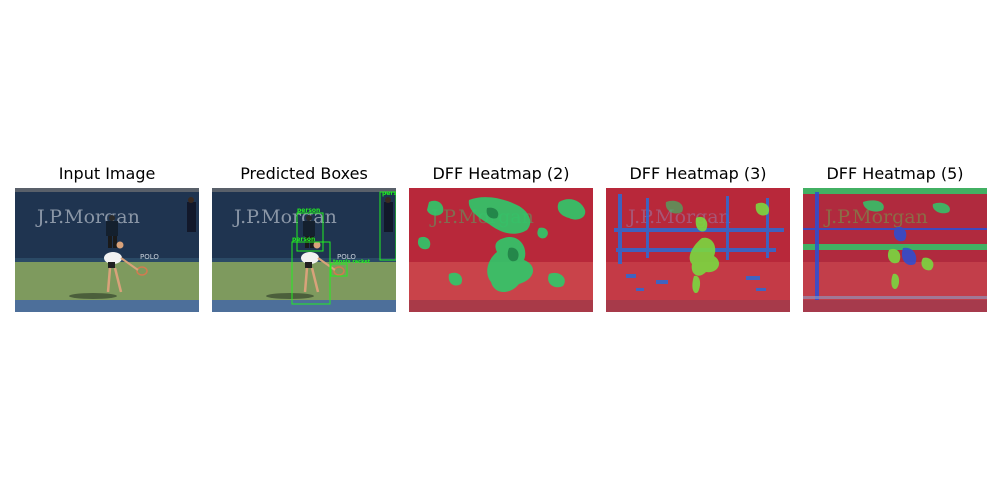 This screenshot has width=1000, height=500. I want to click on panel-title: DFF Heatmap (3), so click(698, 173).